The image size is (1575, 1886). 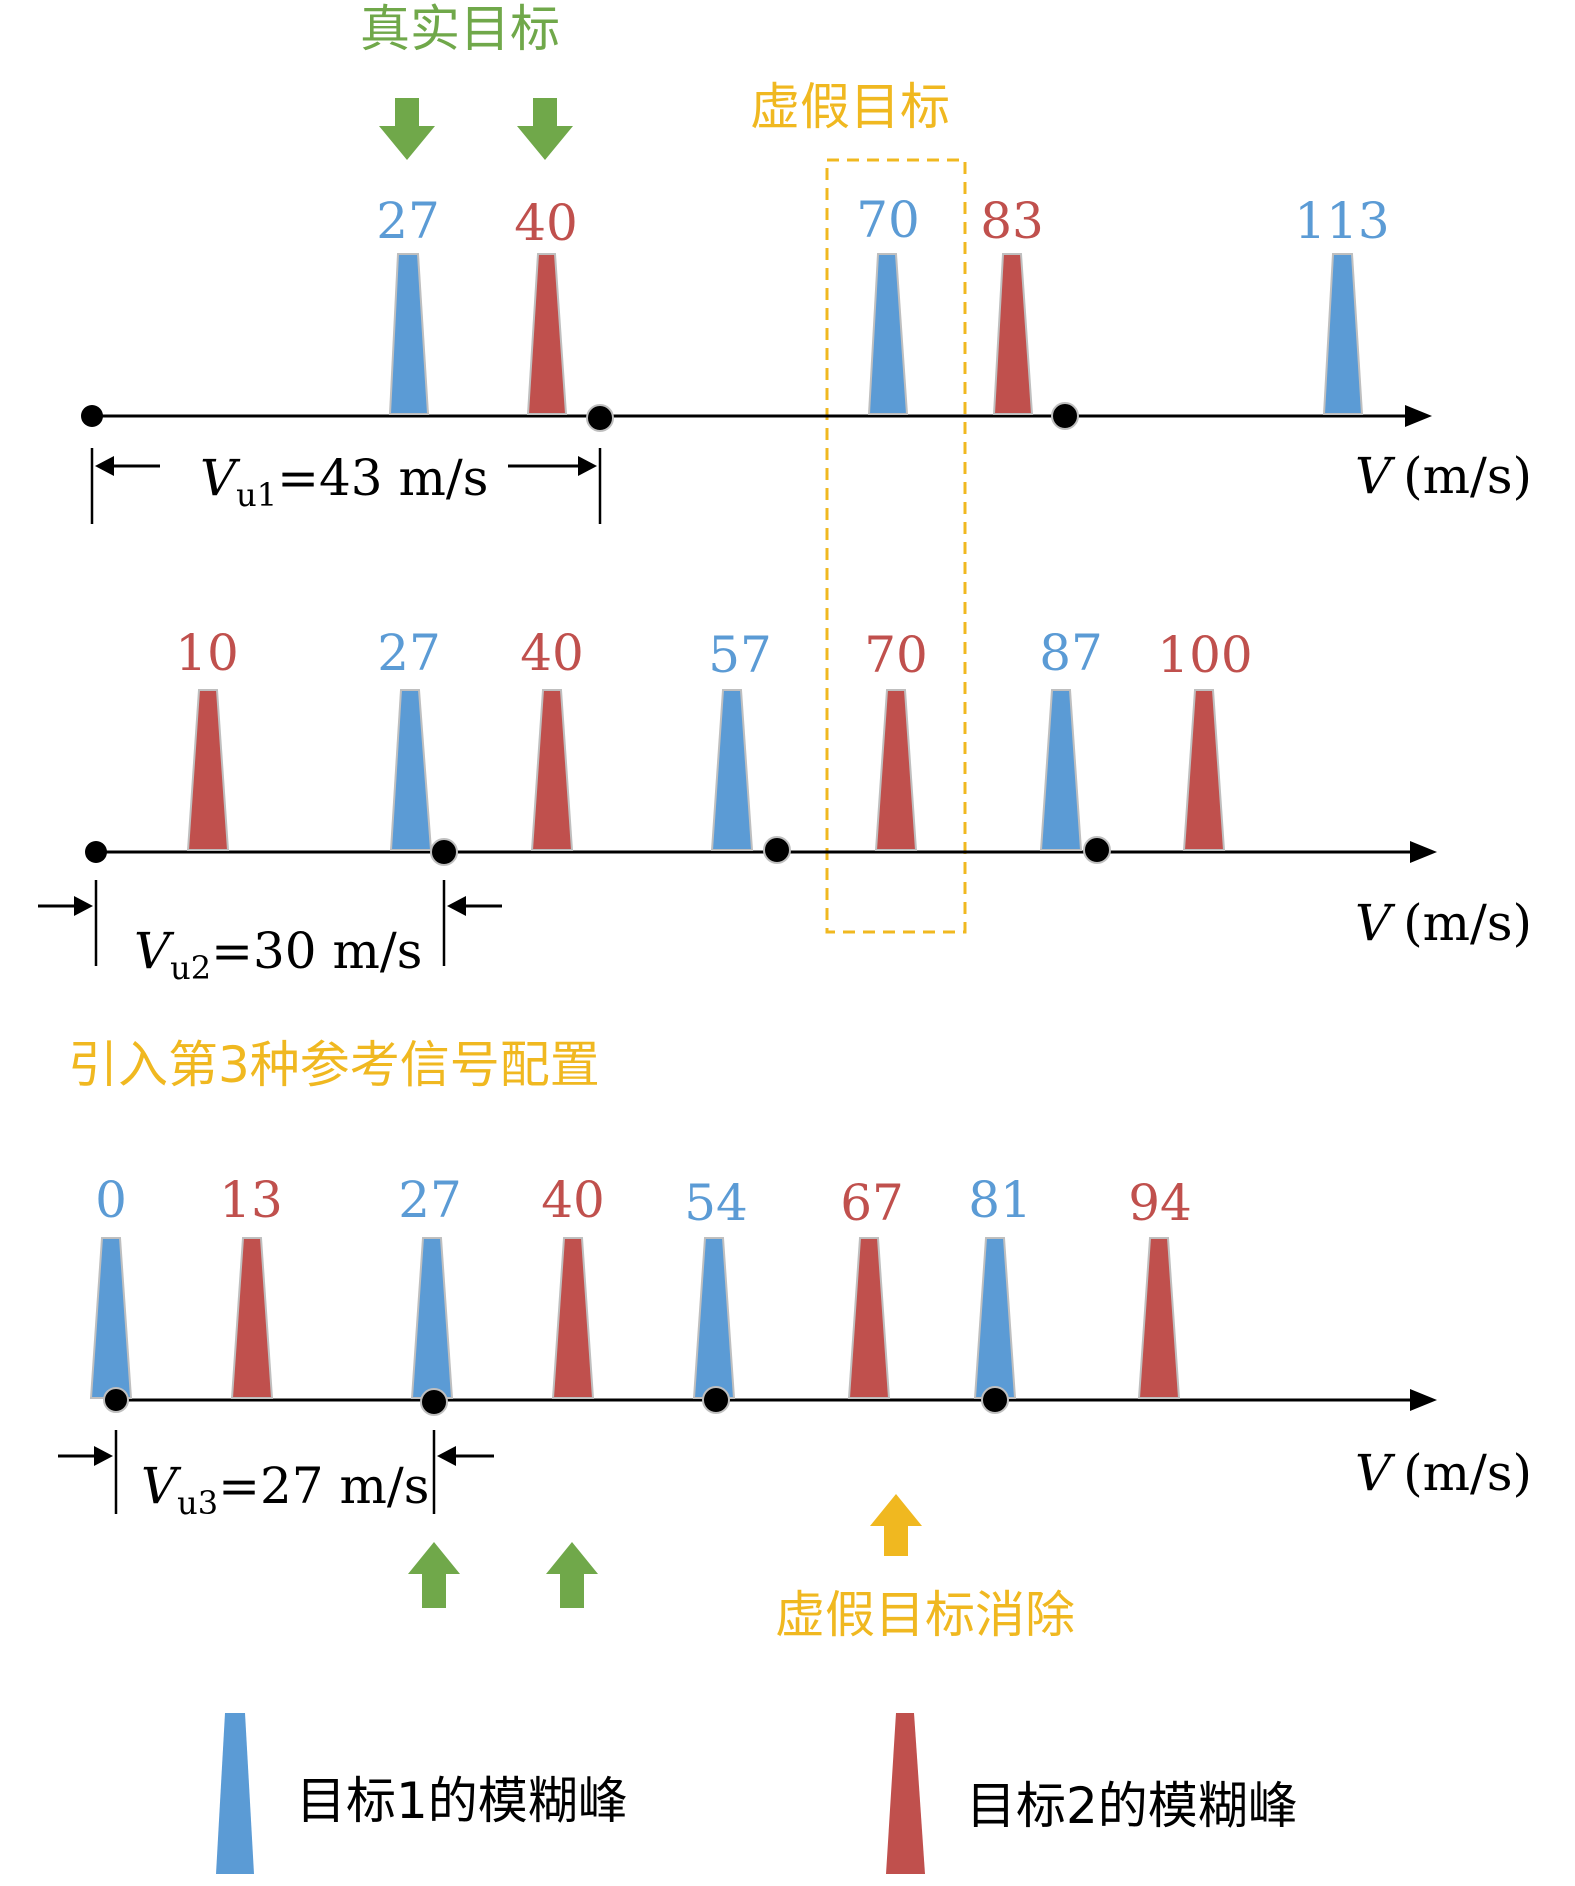 I want to click on peak-label: 113, so click(x=1341, y=221).